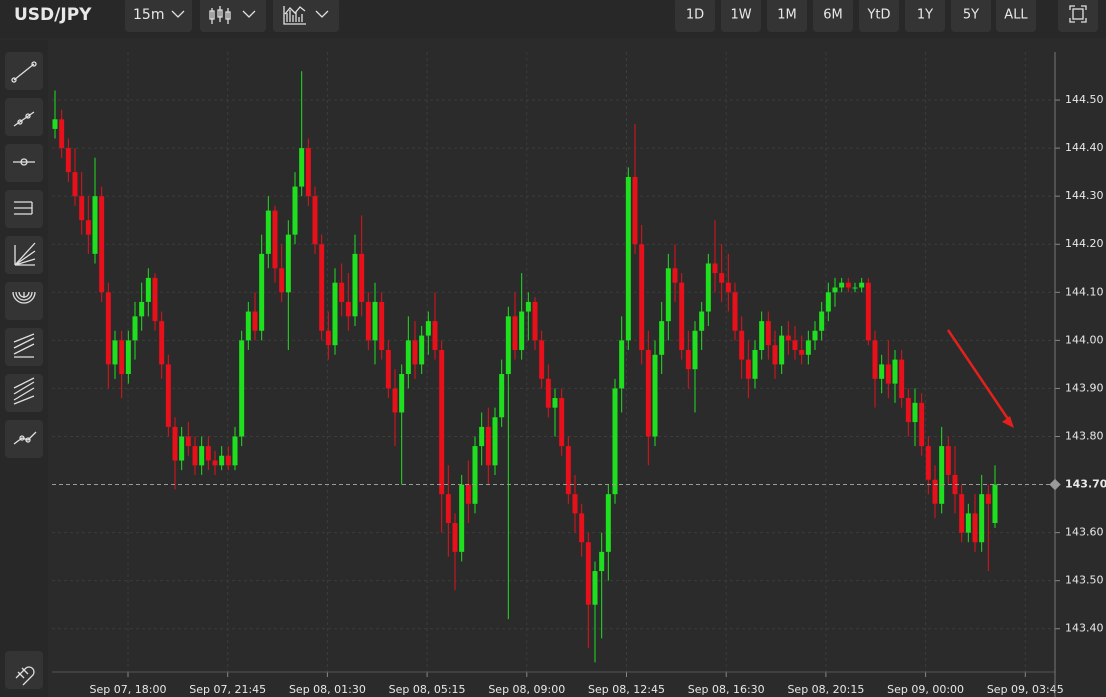  I want to click on x-tick-label: Sep 08, 12:45, so click(626, 689).